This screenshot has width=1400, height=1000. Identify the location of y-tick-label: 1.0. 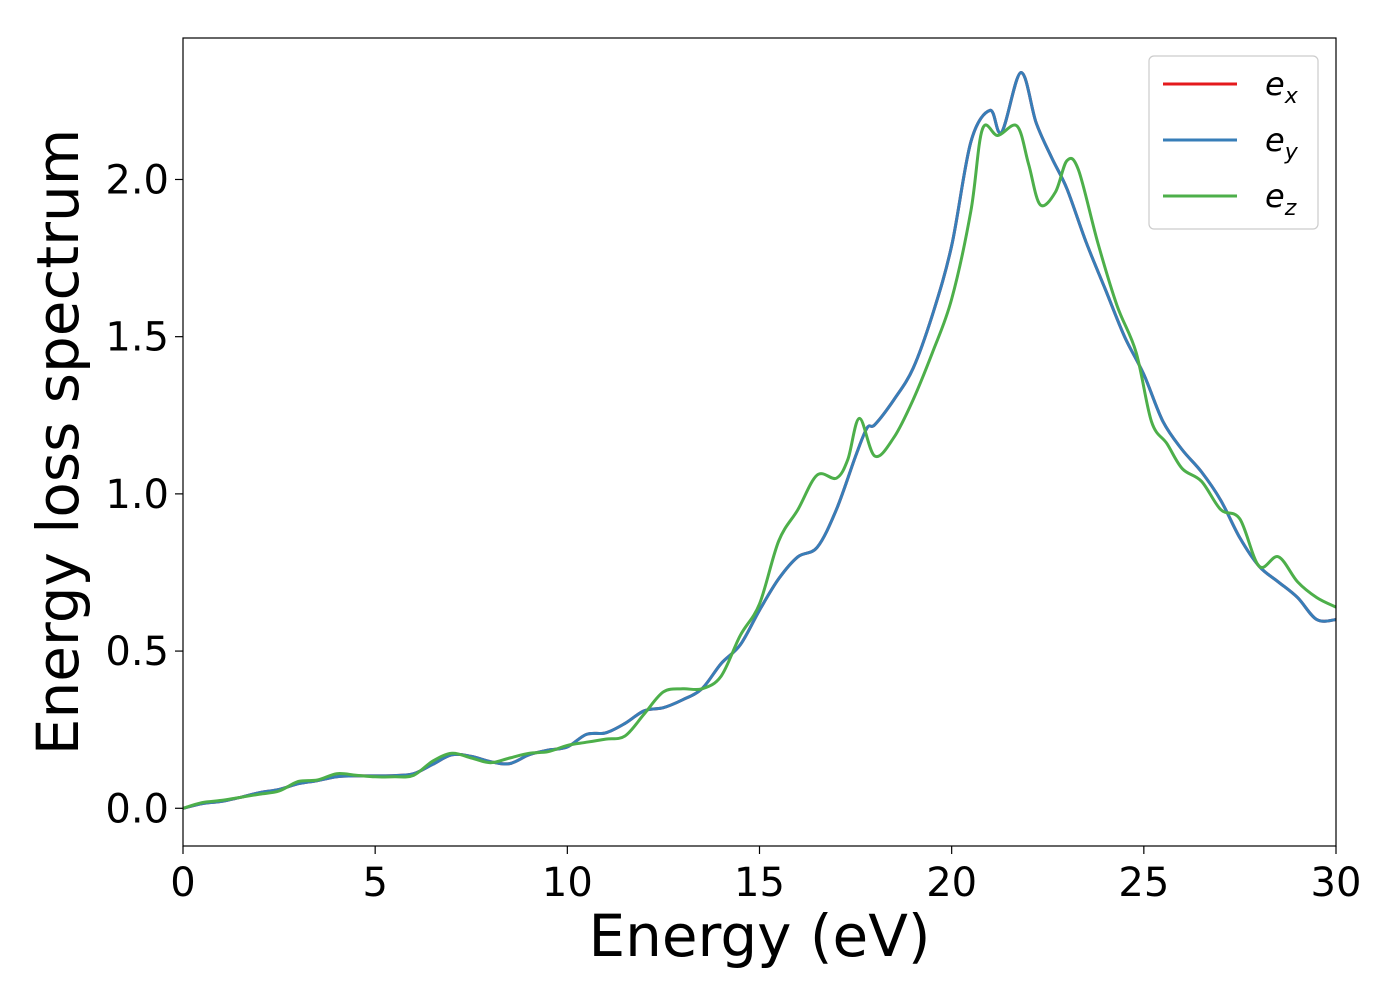
(137, 495).